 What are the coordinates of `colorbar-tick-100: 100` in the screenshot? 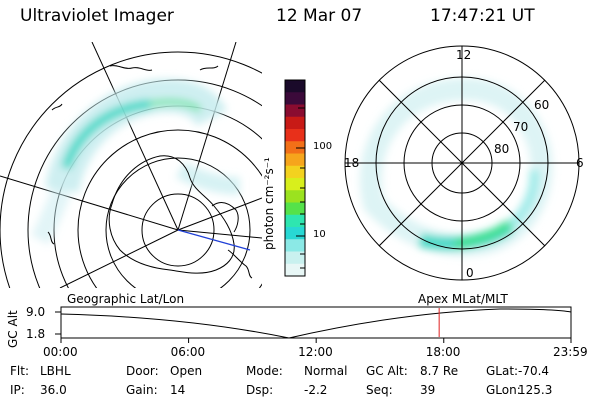 It's located at (323, 146).